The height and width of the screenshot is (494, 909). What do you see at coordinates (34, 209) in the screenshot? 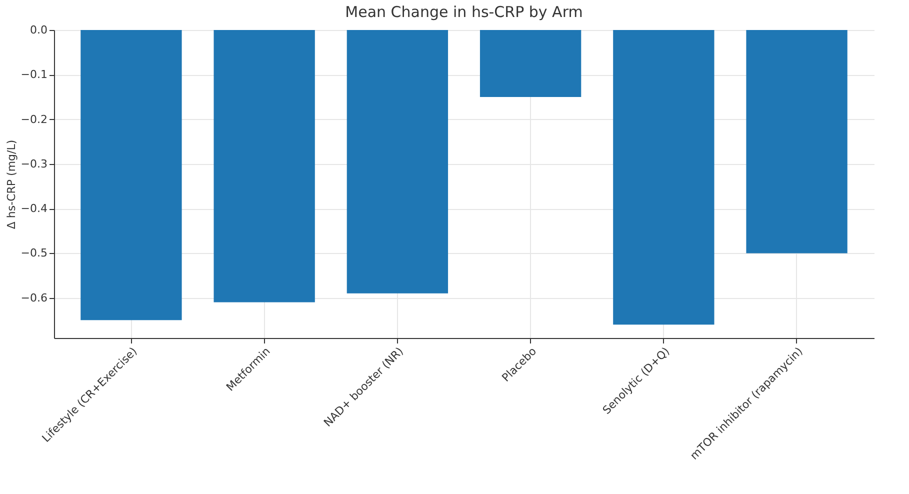
I see `y-tick-label: −0.4` at bounding box center [34, 209].